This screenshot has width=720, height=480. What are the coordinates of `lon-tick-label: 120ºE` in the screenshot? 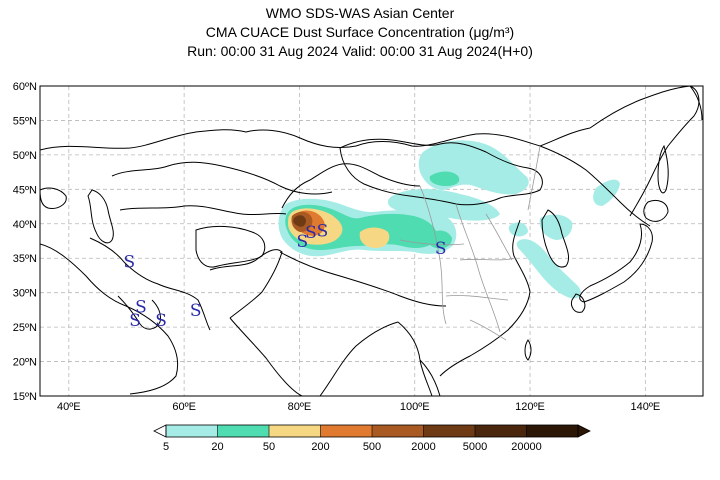 It's located at (530, 407).